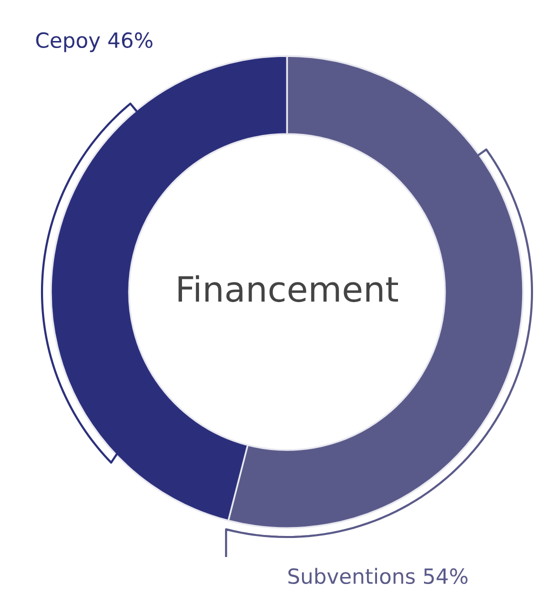 Image resolution: width=547 pixels, height=609 pixels. Describe the element at coordinates (94, 42) in the screenshot. I see `slice-label: Cepoy 46%` at that location.